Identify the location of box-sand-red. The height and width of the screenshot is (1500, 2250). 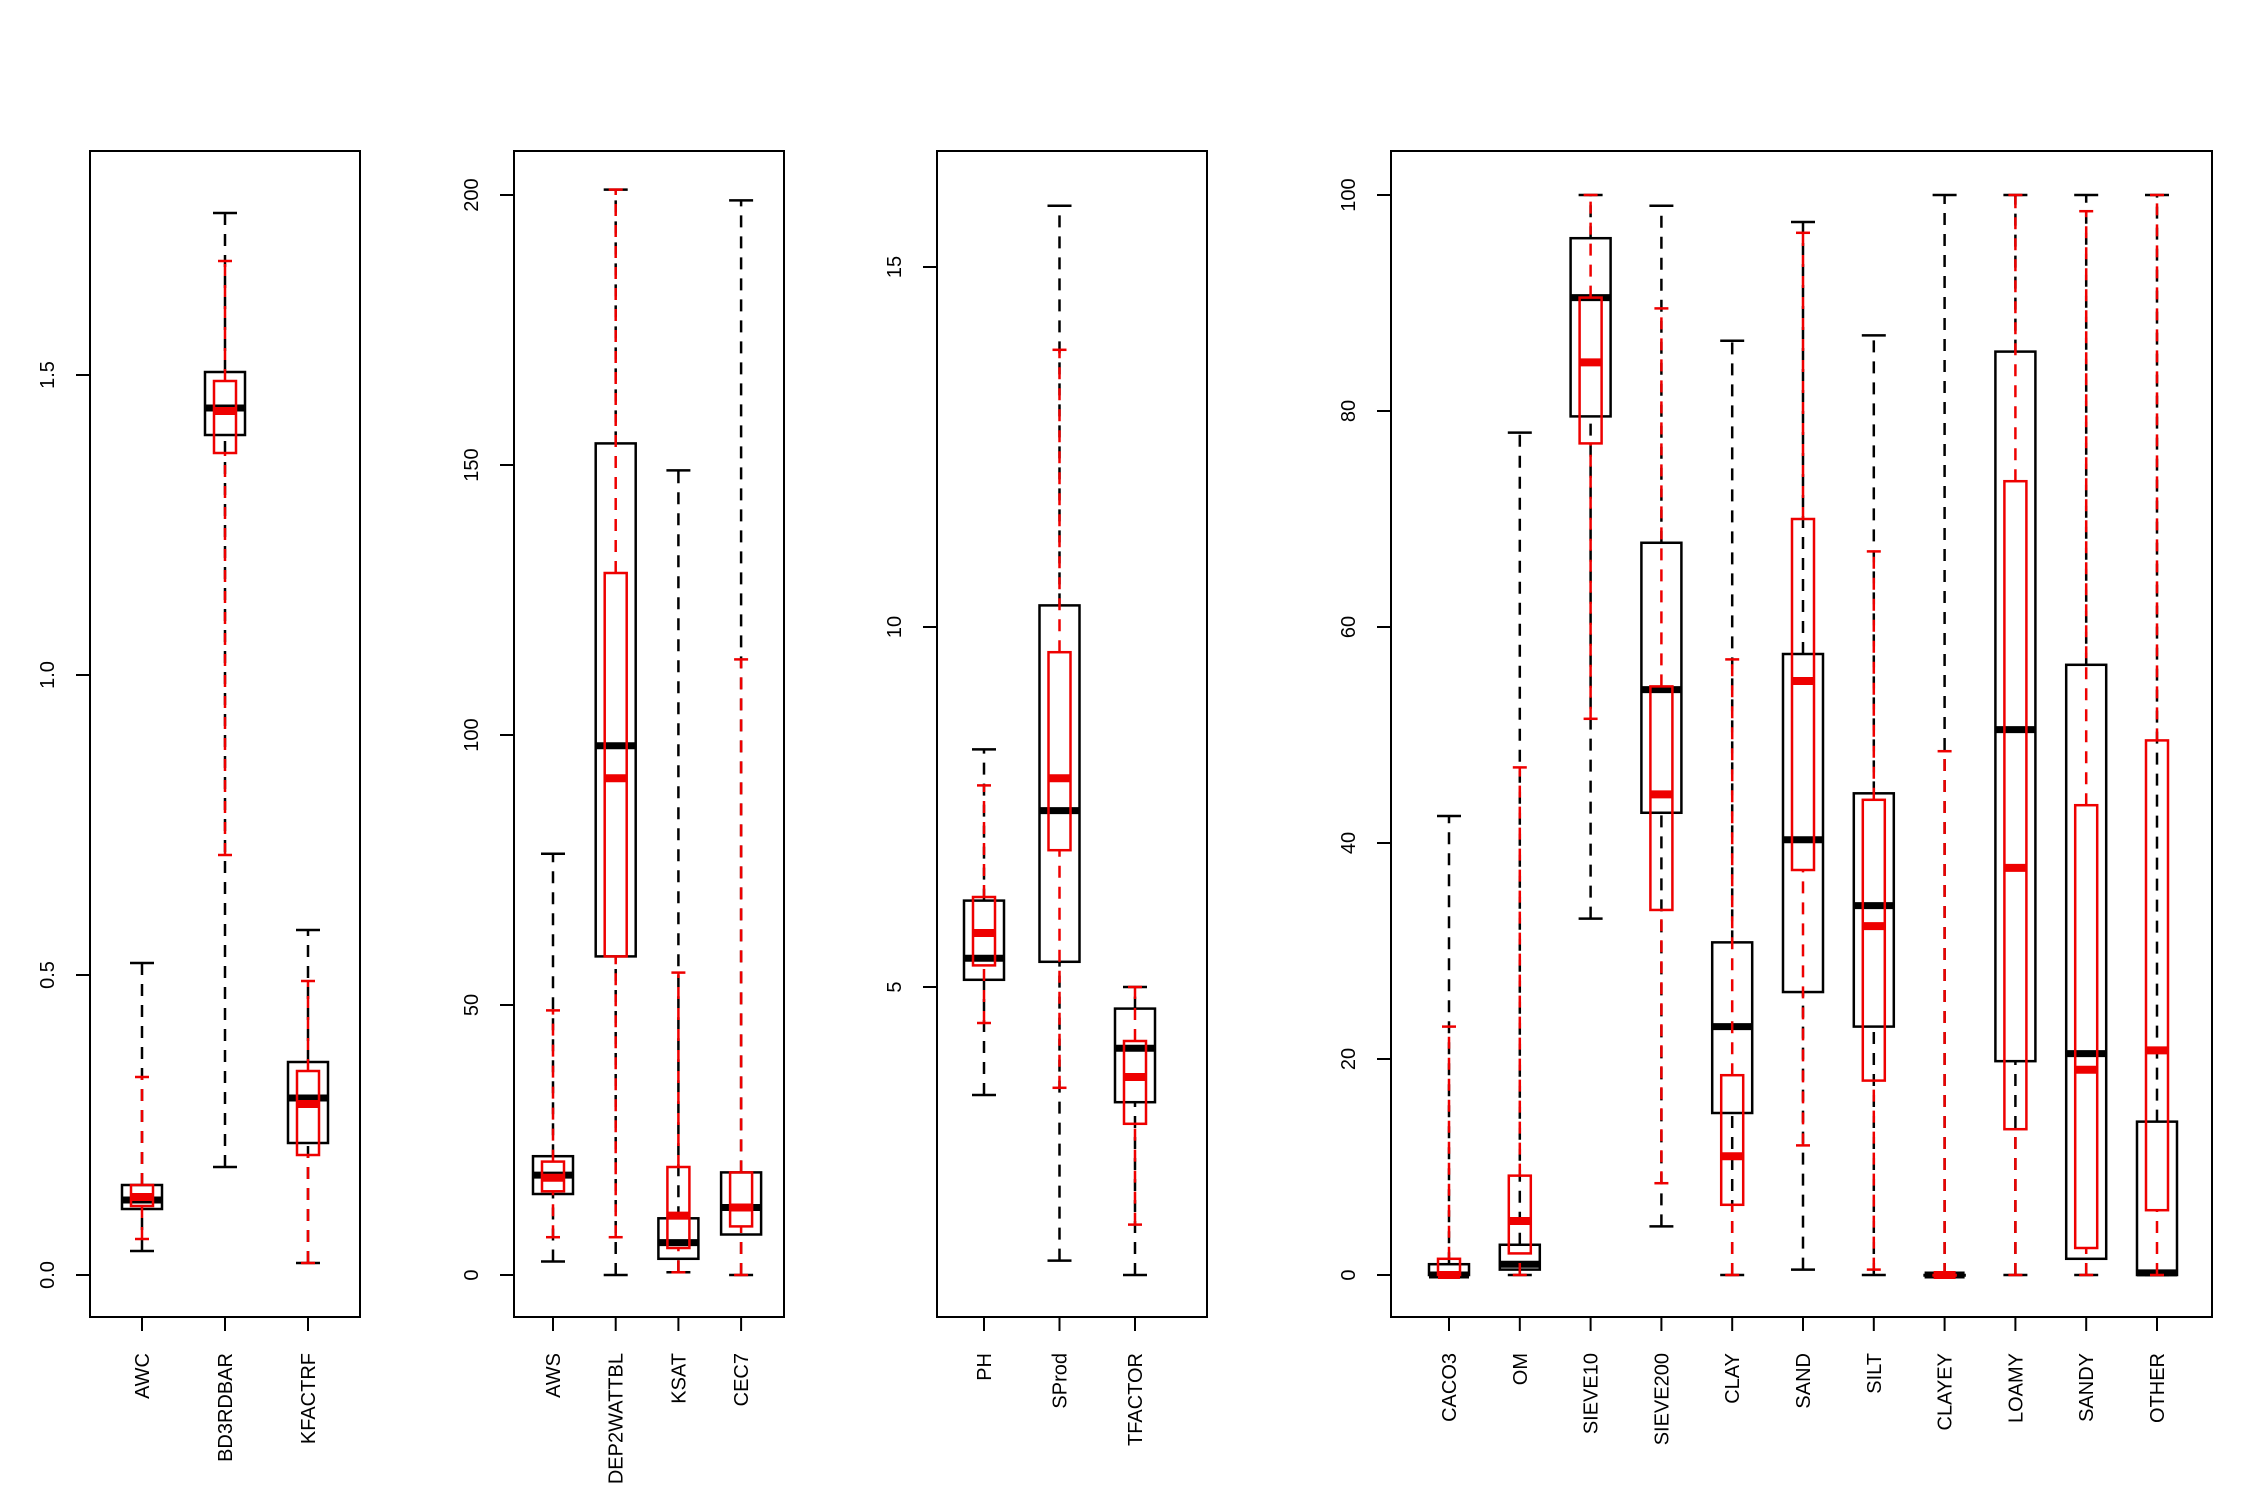
(1803, 689).